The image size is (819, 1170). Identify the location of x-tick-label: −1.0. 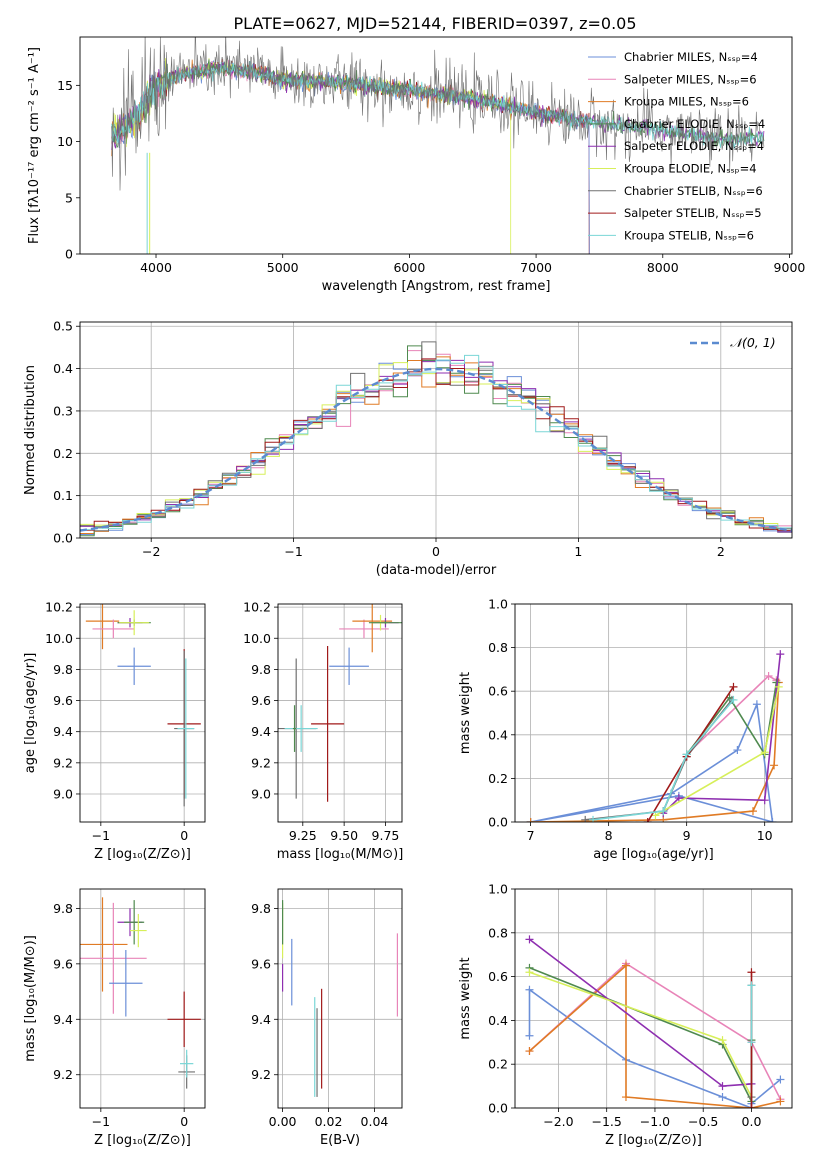
(655, 1121).